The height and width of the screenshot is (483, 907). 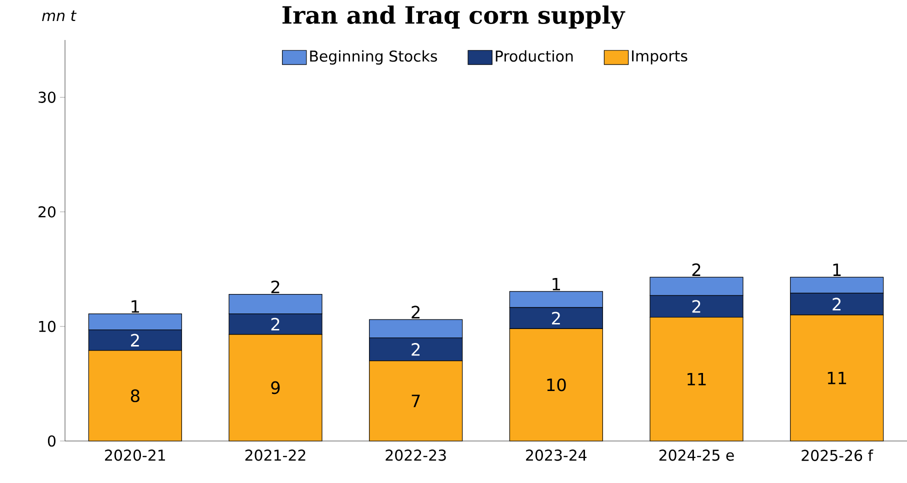 What do you see at coordinates (47, 97) in the screenshot?
I see `y-tick-label: 30` at bounding box center [47, 97].